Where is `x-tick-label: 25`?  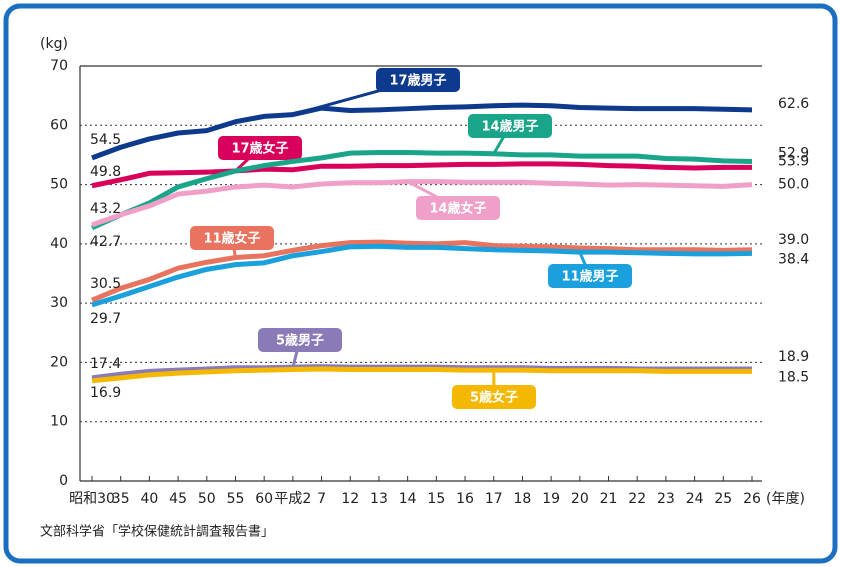 x-tick-label: 25 is located at coordinates (723, 499).